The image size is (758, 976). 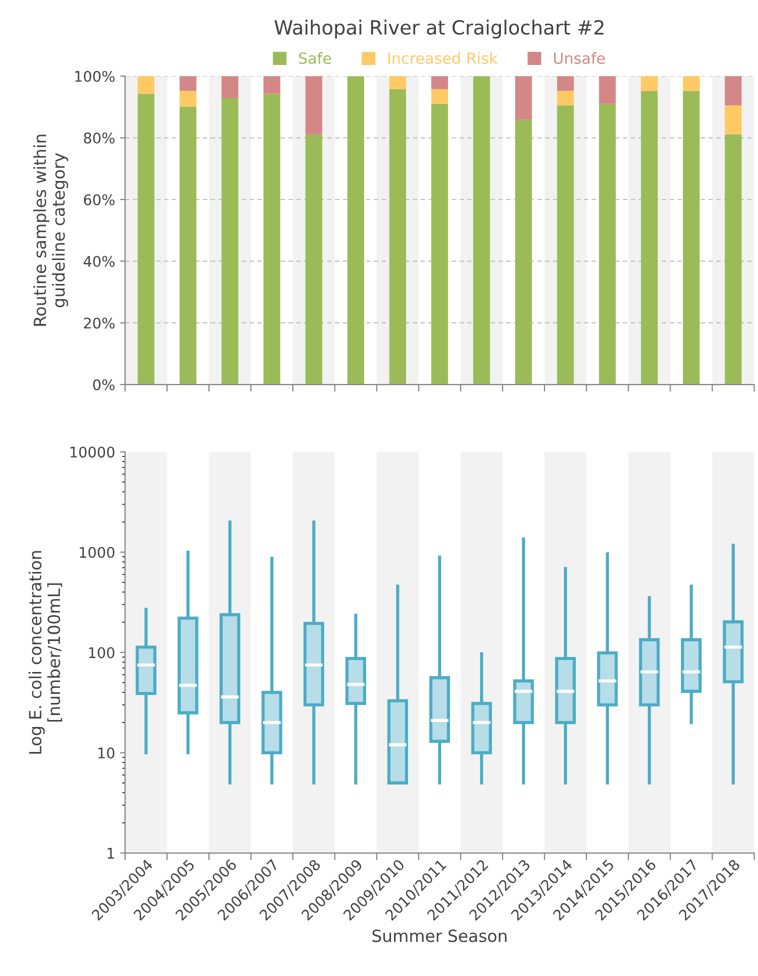 I want to click on chart-title: Waihopai River at Craiglochart #2, so click(x=439, y=29).